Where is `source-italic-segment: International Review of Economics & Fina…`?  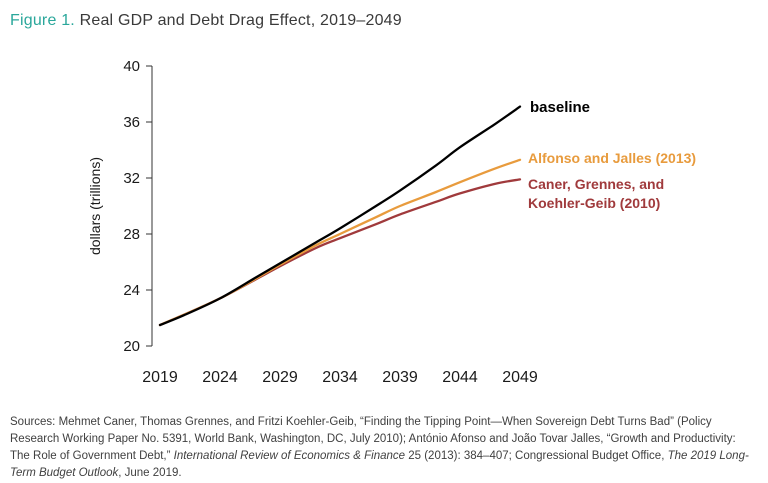
source-italic-segment: International Review of Economics & Fina… is located at coordinates (289, 456).